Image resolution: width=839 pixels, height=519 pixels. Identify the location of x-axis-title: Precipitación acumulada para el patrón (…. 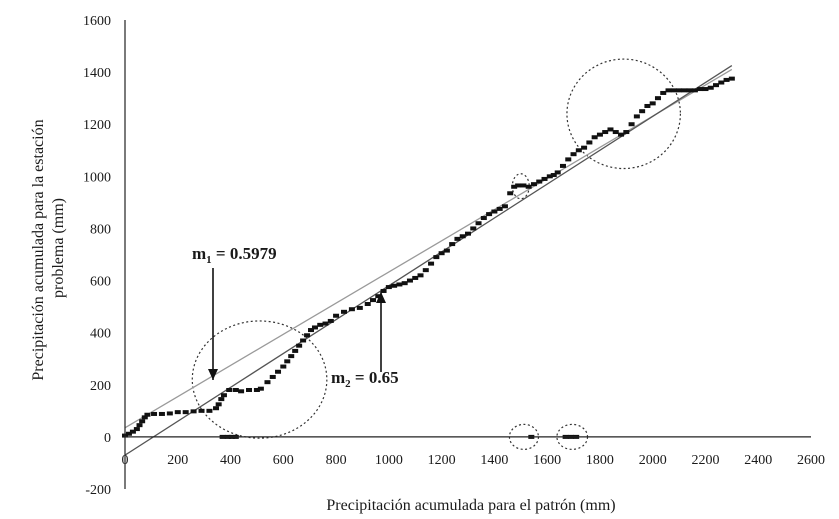
(470, 505).